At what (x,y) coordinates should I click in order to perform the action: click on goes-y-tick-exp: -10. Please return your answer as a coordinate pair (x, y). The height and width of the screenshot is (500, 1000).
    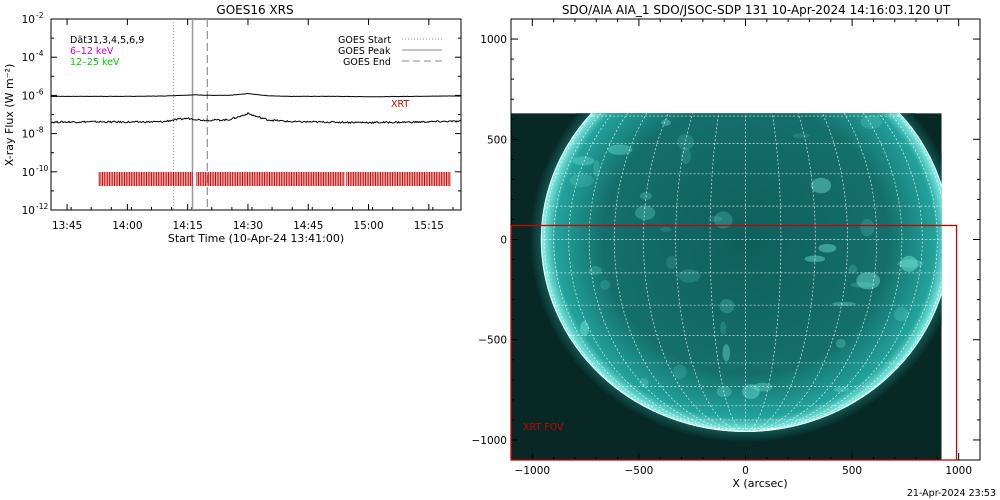
    Looking at the image, I should click on (42, 168).